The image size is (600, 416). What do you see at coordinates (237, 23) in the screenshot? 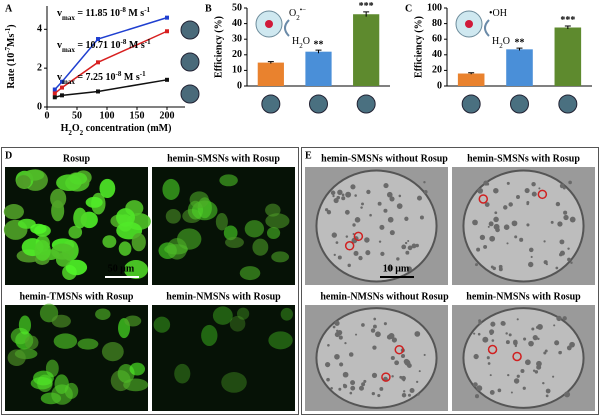
I see `y-tick-label: 40` at bounding box center [237, 23].